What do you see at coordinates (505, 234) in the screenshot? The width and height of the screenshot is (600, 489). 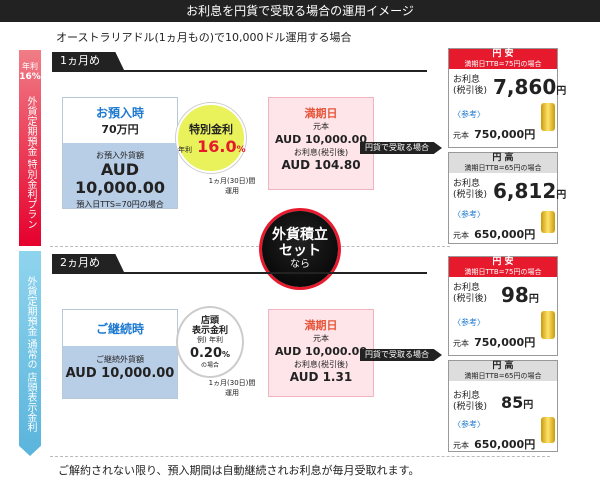 I see `month1-strong-ref-value: 650,000円` at bounding box center [505, 234].